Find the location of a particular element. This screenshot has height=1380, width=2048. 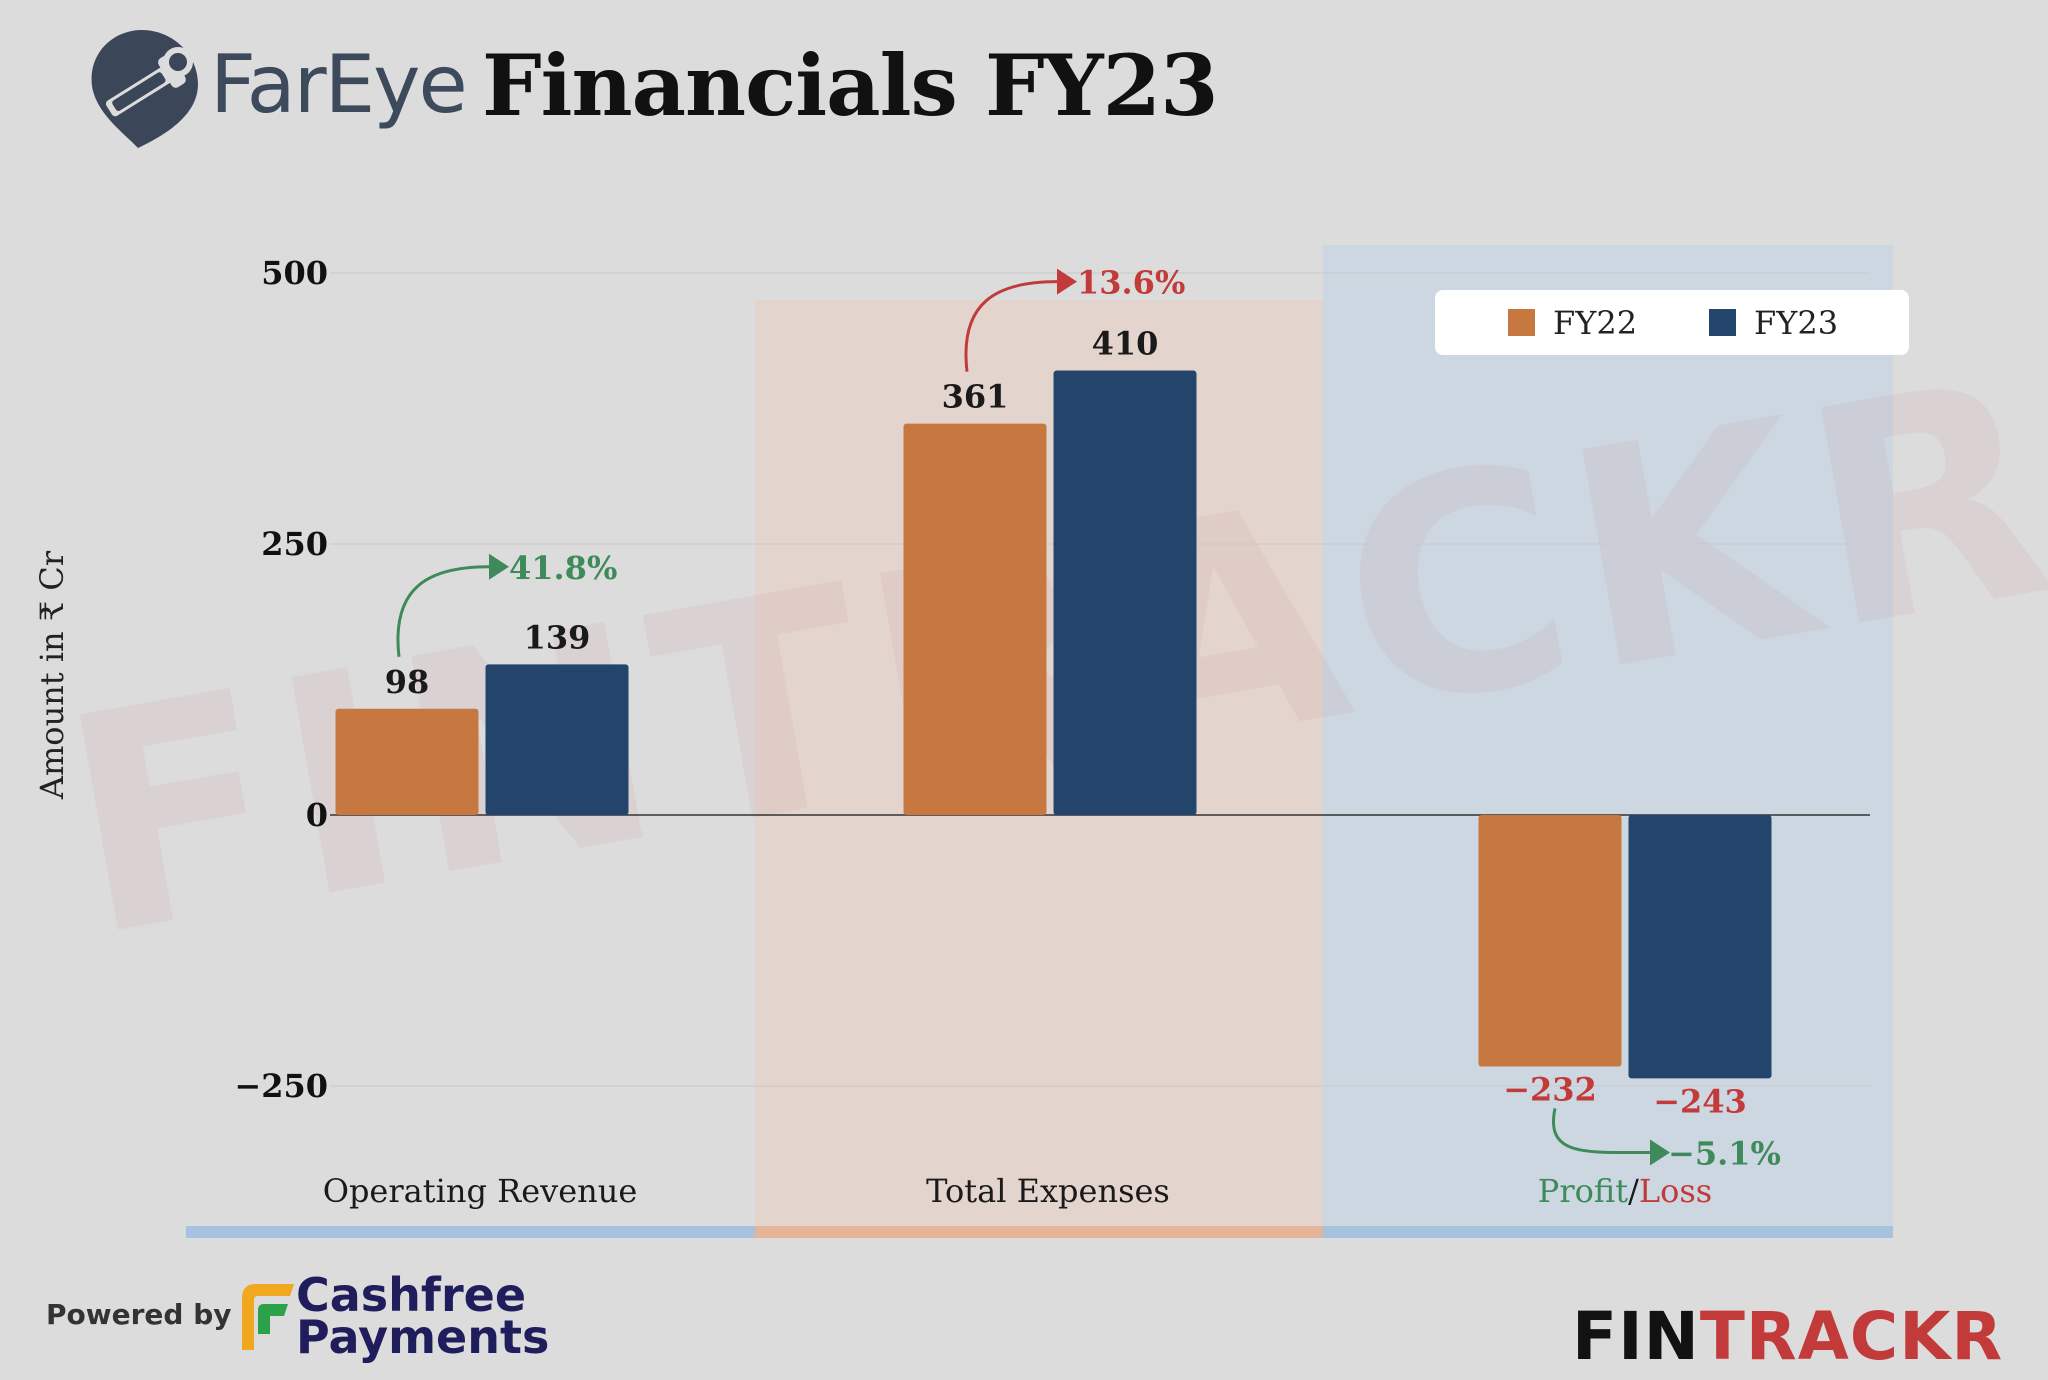

powered-by-section: Powered by Cashfree Payments is located at coordinates (346, 1320).